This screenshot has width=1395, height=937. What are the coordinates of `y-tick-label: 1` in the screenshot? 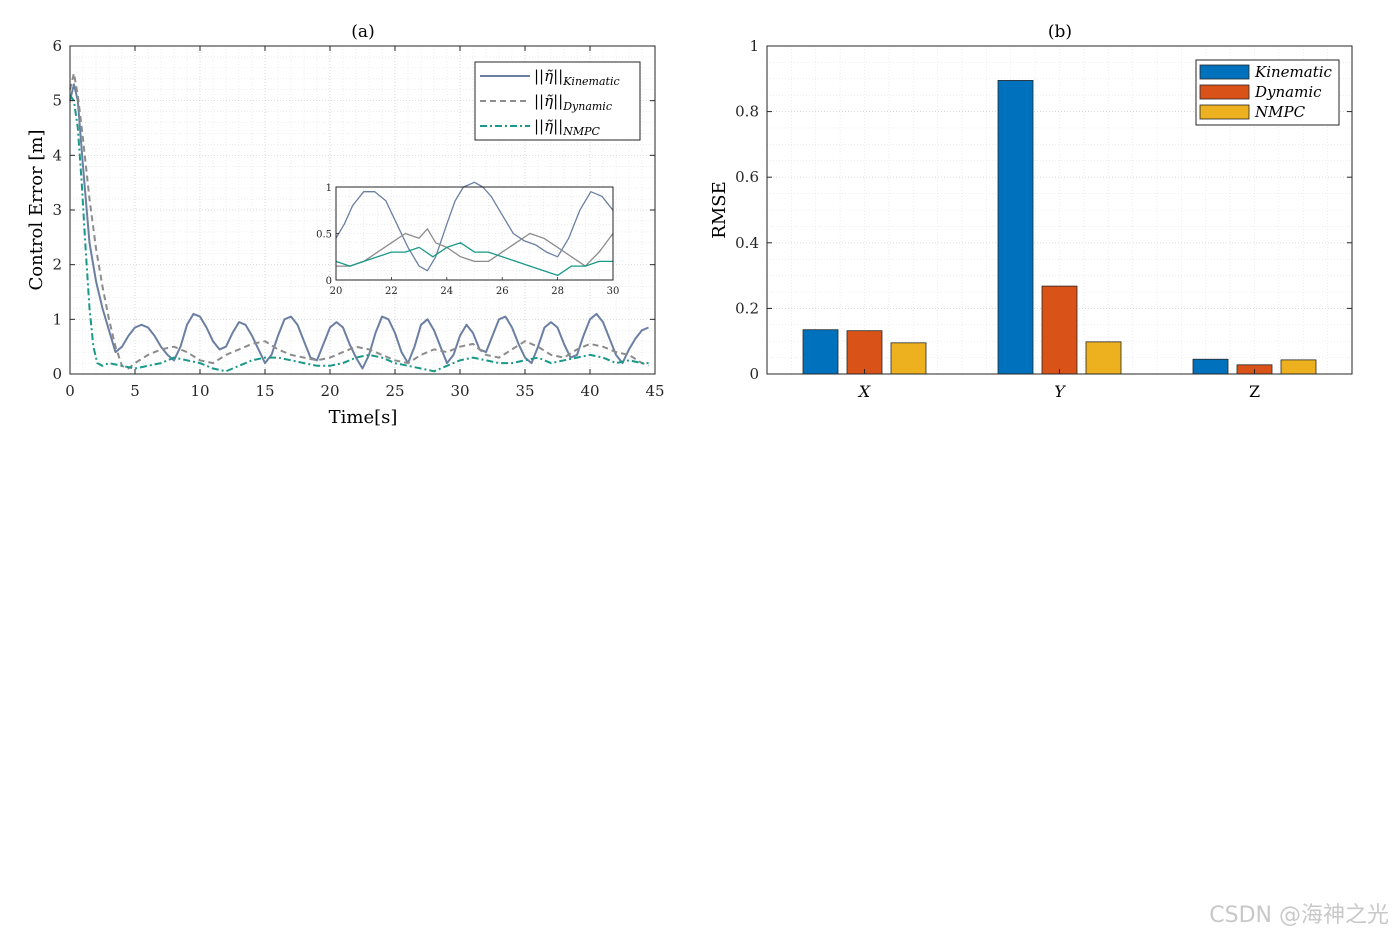 It's located at (57, 319).